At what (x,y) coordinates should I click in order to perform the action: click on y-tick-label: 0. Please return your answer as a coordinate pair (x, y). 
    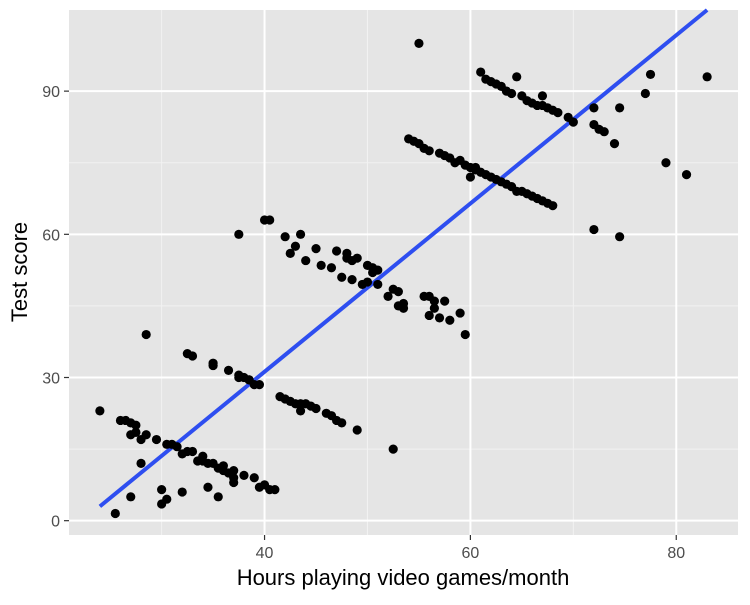
    Looking at the image, I should click on (55, 522).